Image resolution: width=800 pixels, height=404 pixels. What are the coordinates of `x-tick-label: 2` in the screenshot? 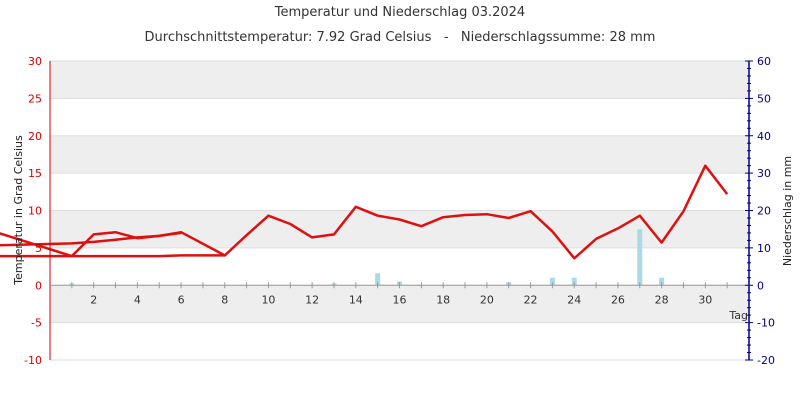 It's located at (93, 299).